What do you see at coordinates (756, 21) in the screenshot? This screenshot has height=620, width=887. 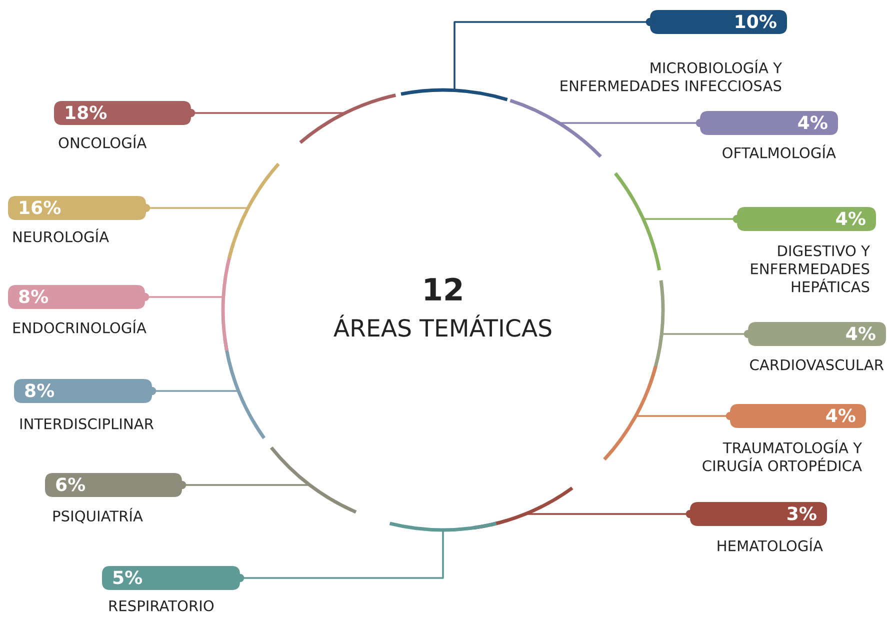 I see `data-label: 10%` at bounding box center [756, 21].